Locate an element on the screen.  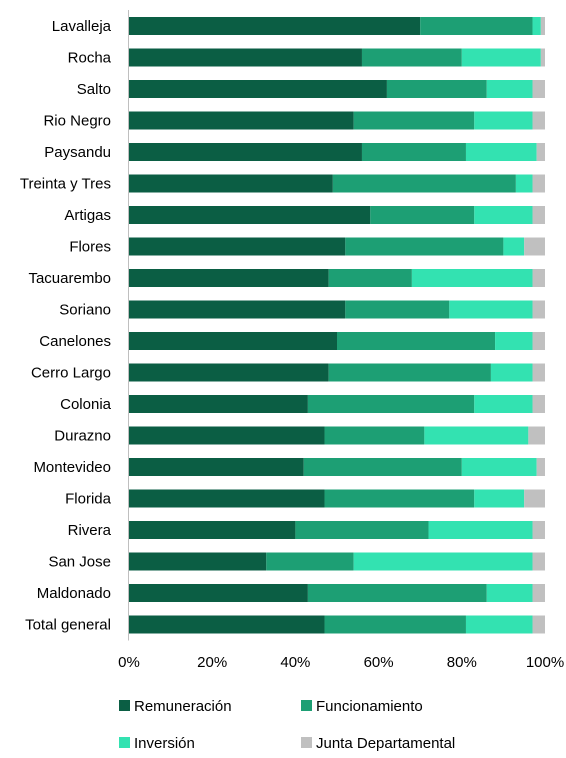
category-label: Durazno is located at coordinates (82, 436).